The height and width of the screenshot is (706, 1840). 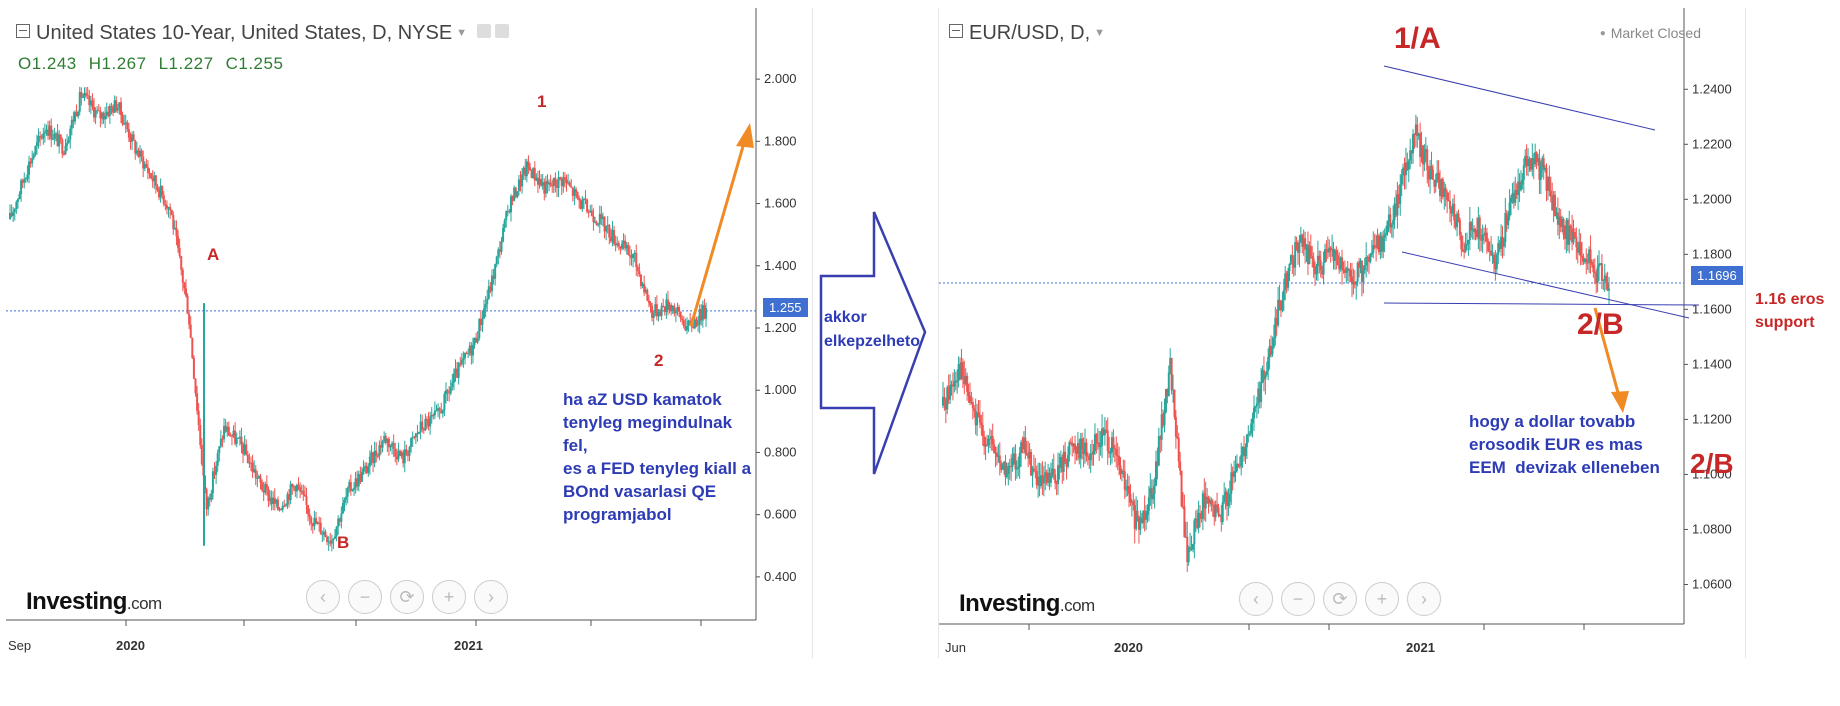 What do you see at coordinates (1712, 253) in the screenshot?
I see `y-tick-label: 1.1800` at bounding box center [1712, 253].